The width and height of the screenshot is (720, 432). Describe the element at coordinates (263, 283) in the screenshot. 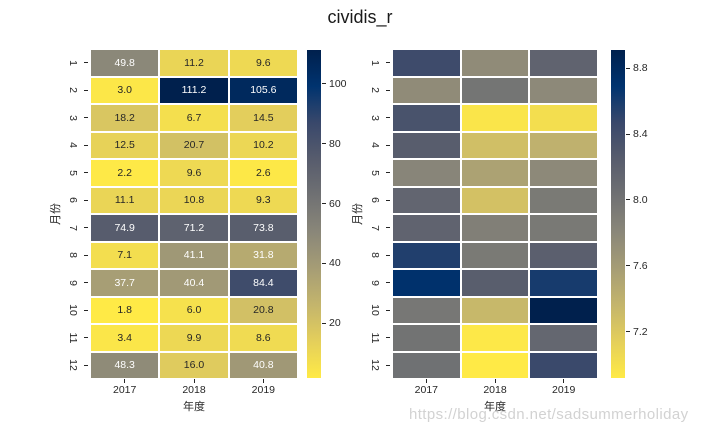

I see `heatmap-cell: 84.4` at that location.